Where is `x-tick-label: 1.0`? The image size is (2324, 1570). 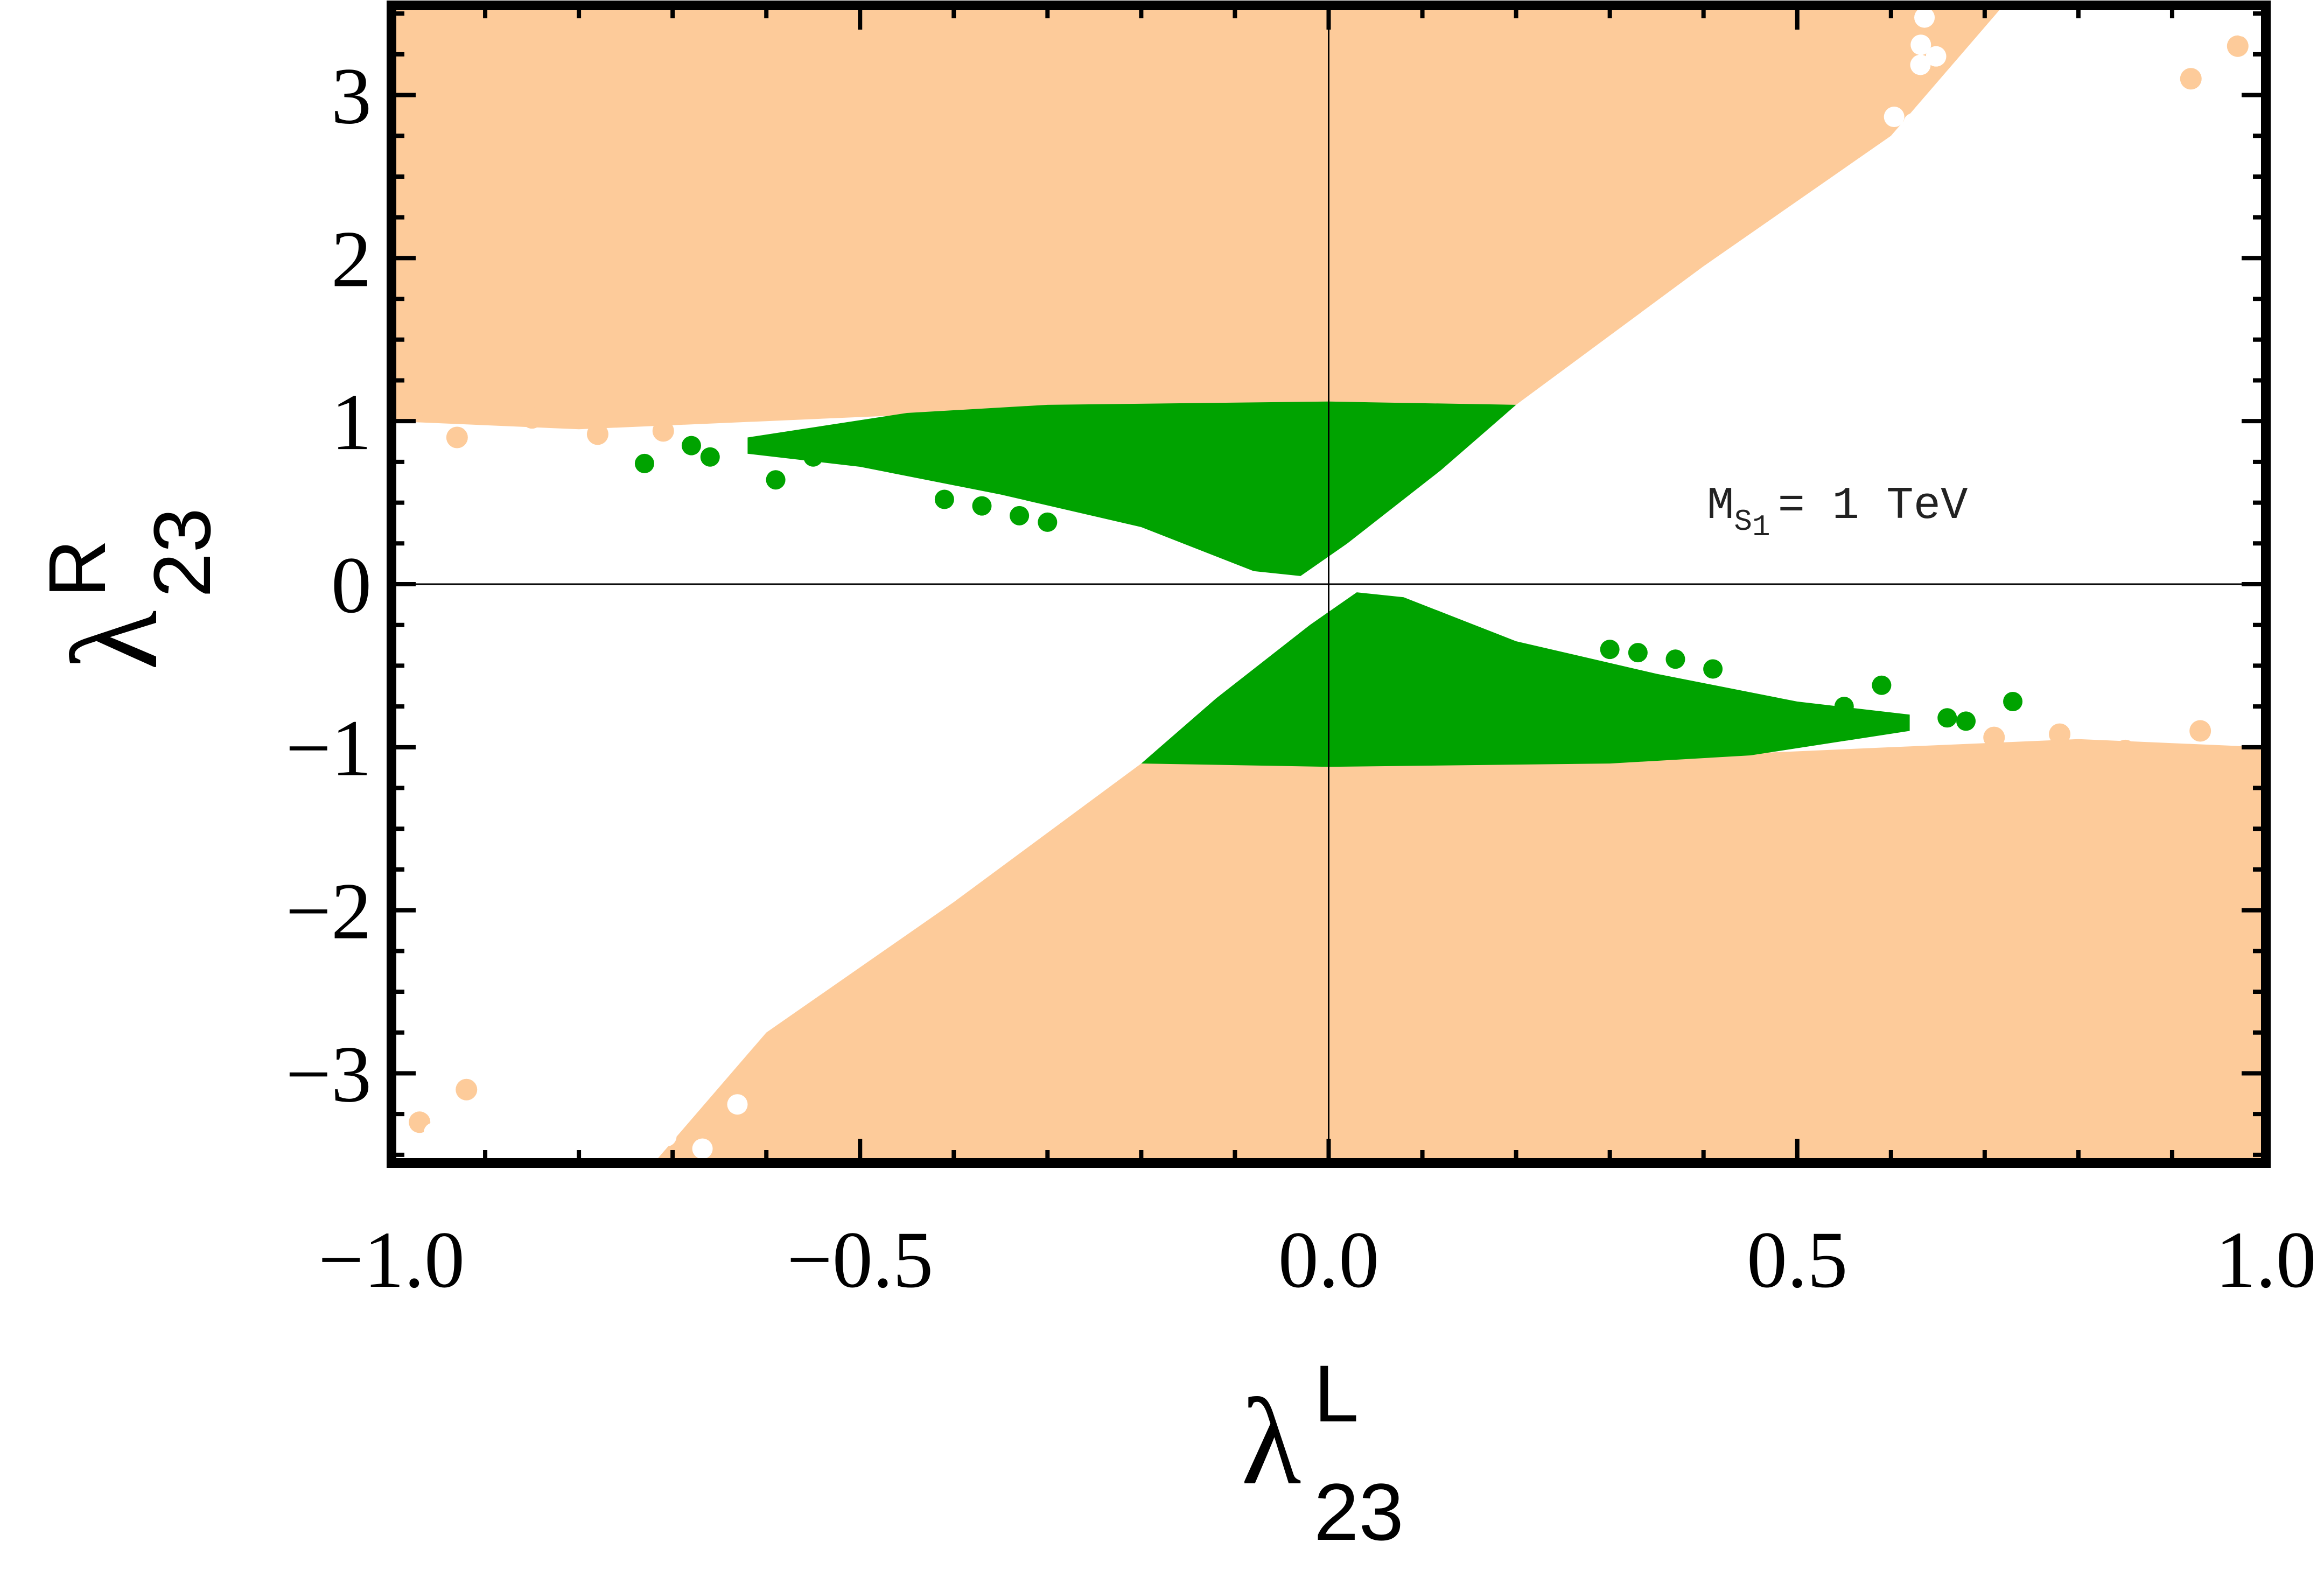
x-tick-label: 1.0 is located at coordinates (2265, 1260).